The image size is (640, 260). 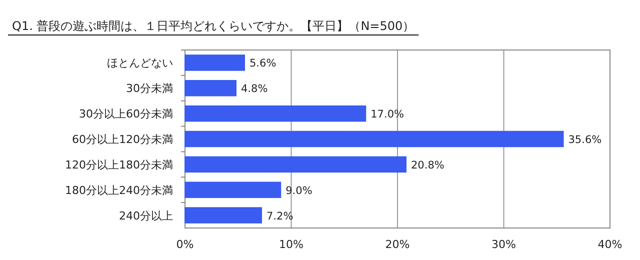 What do you see at coordinates (126, 114) in the screenshot?
I see `y-tick-label: 30分以上60分未満` at bounding box center [126, 114].